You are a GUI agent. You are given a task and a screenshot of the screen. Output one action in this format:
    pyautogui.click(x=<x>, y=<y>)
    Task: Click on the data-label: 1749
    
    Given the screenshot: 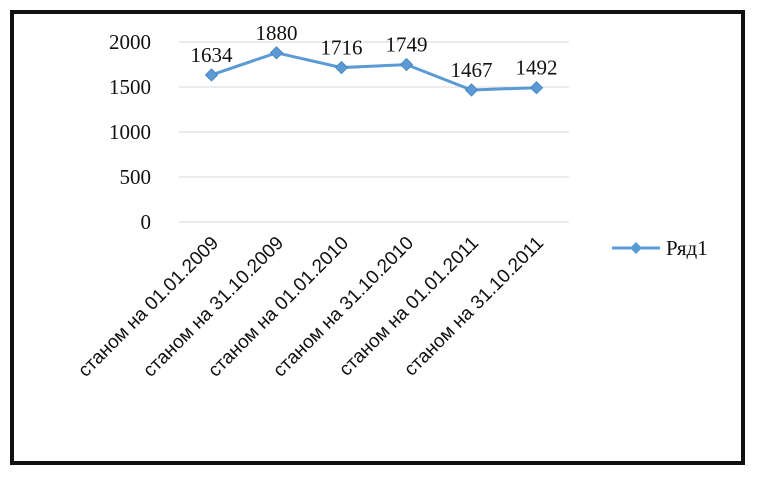 What is the action you would take?
    pyautogui.click(x=407, y=45)
    